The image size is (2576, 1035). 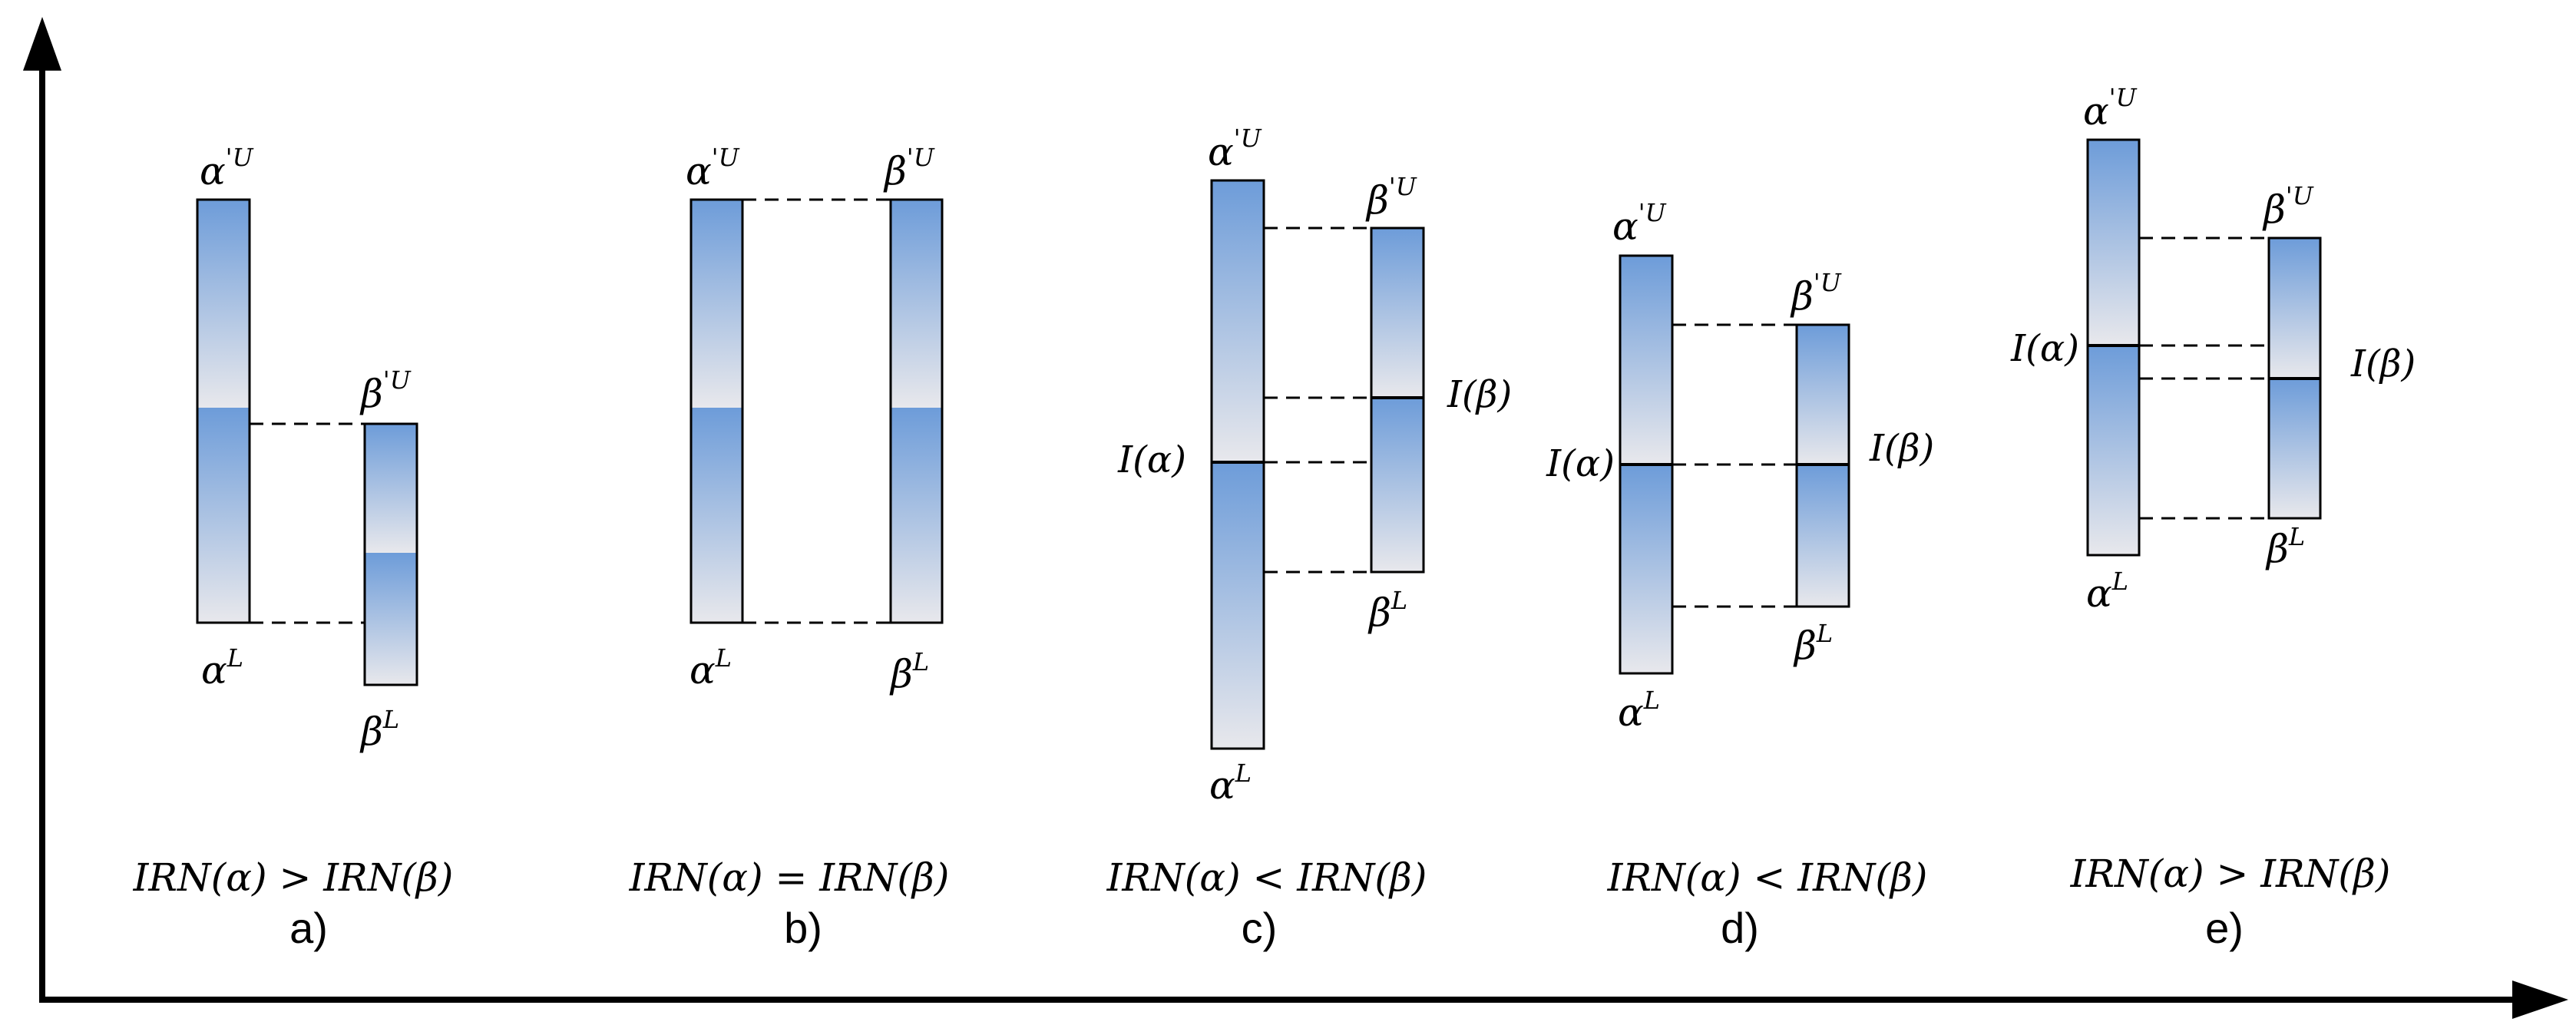 What do you see at coordinates (1740, 928) in the screenshot?
I see `panel-caption: d)` at bounding box center [1740, 928].